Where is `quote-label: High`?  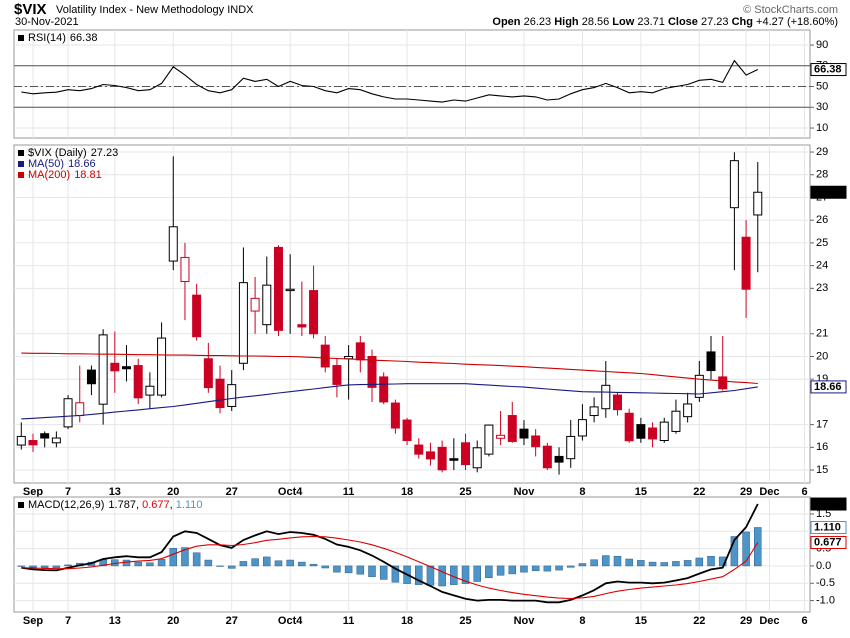 quote-label: High is located at coordinates (566, 22).